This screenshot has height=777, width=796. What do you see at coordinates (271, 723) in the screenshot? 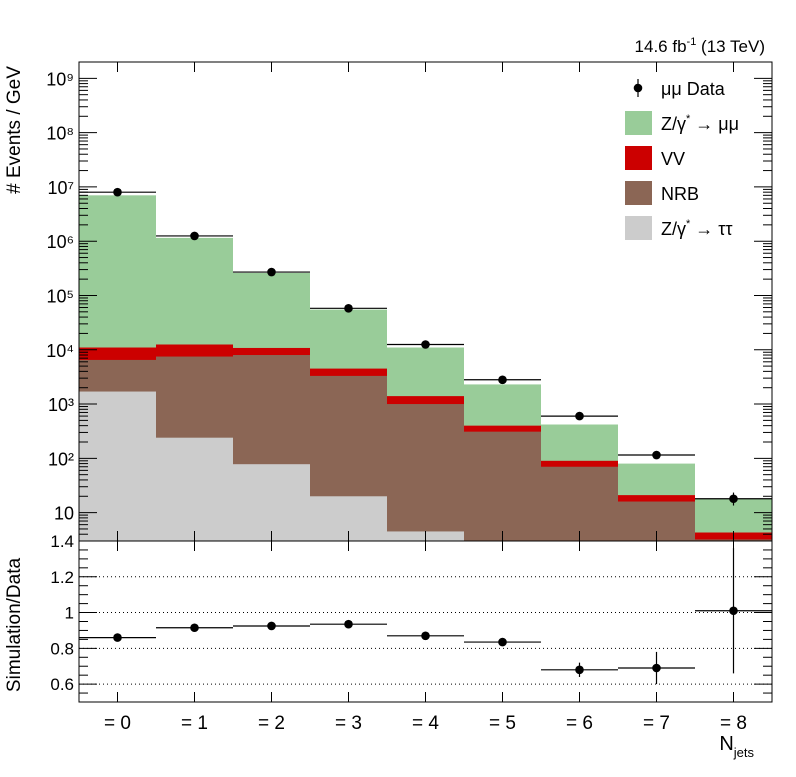
I see `x-tick-label: = 2` at bounding box center [271, 723].